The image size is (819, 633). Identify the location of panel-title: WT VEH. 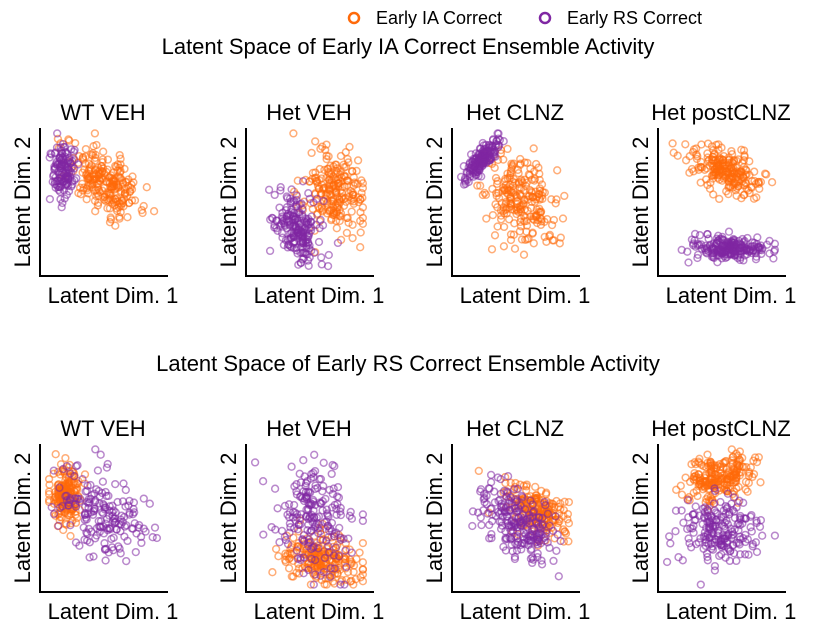
(102, 428).